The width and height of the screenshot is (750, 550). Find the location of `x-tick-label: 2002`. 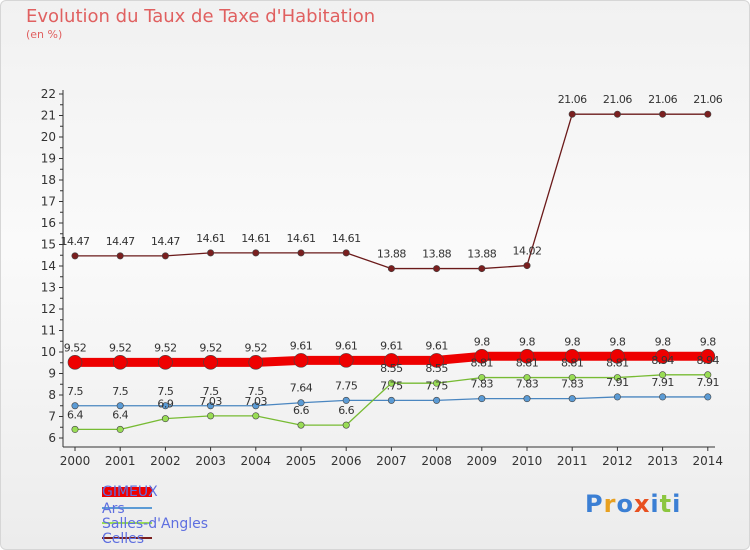

x-tick-label: 2002 is located at coordinates (165, 461).